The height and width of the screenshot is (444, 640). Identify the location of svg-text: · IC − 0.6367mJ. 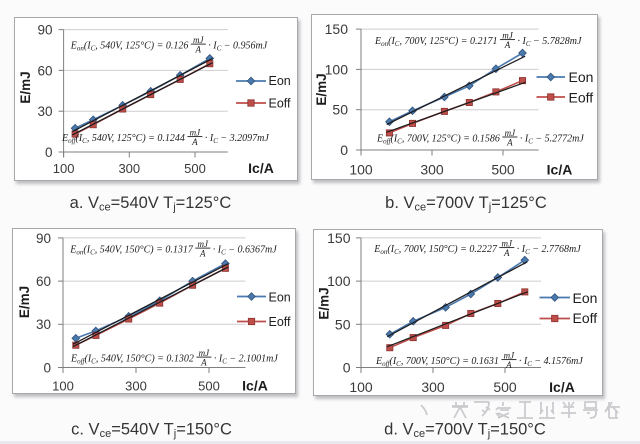
(245, 251).